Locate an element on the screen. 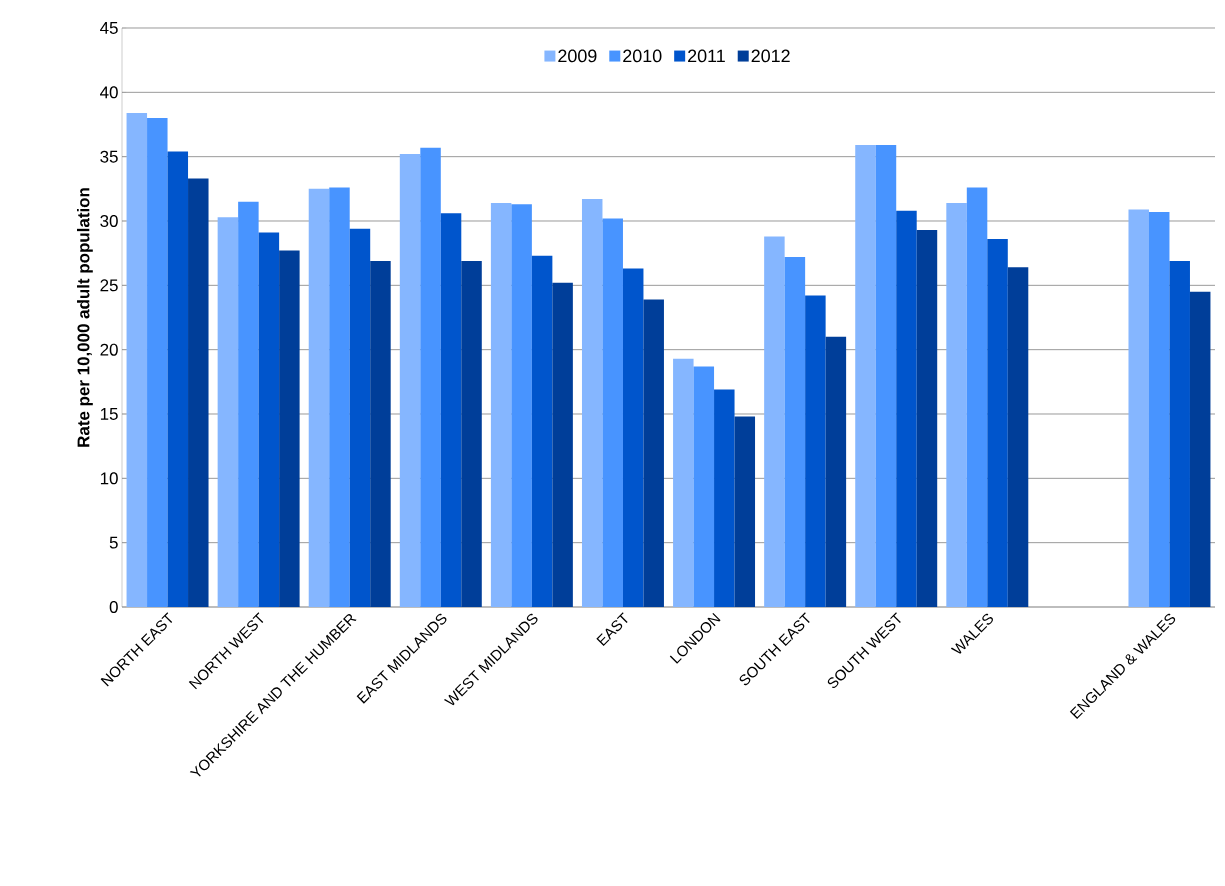 The image size is (1225, 886). y-tick-label: 30 is located at coordinates (109, 221).